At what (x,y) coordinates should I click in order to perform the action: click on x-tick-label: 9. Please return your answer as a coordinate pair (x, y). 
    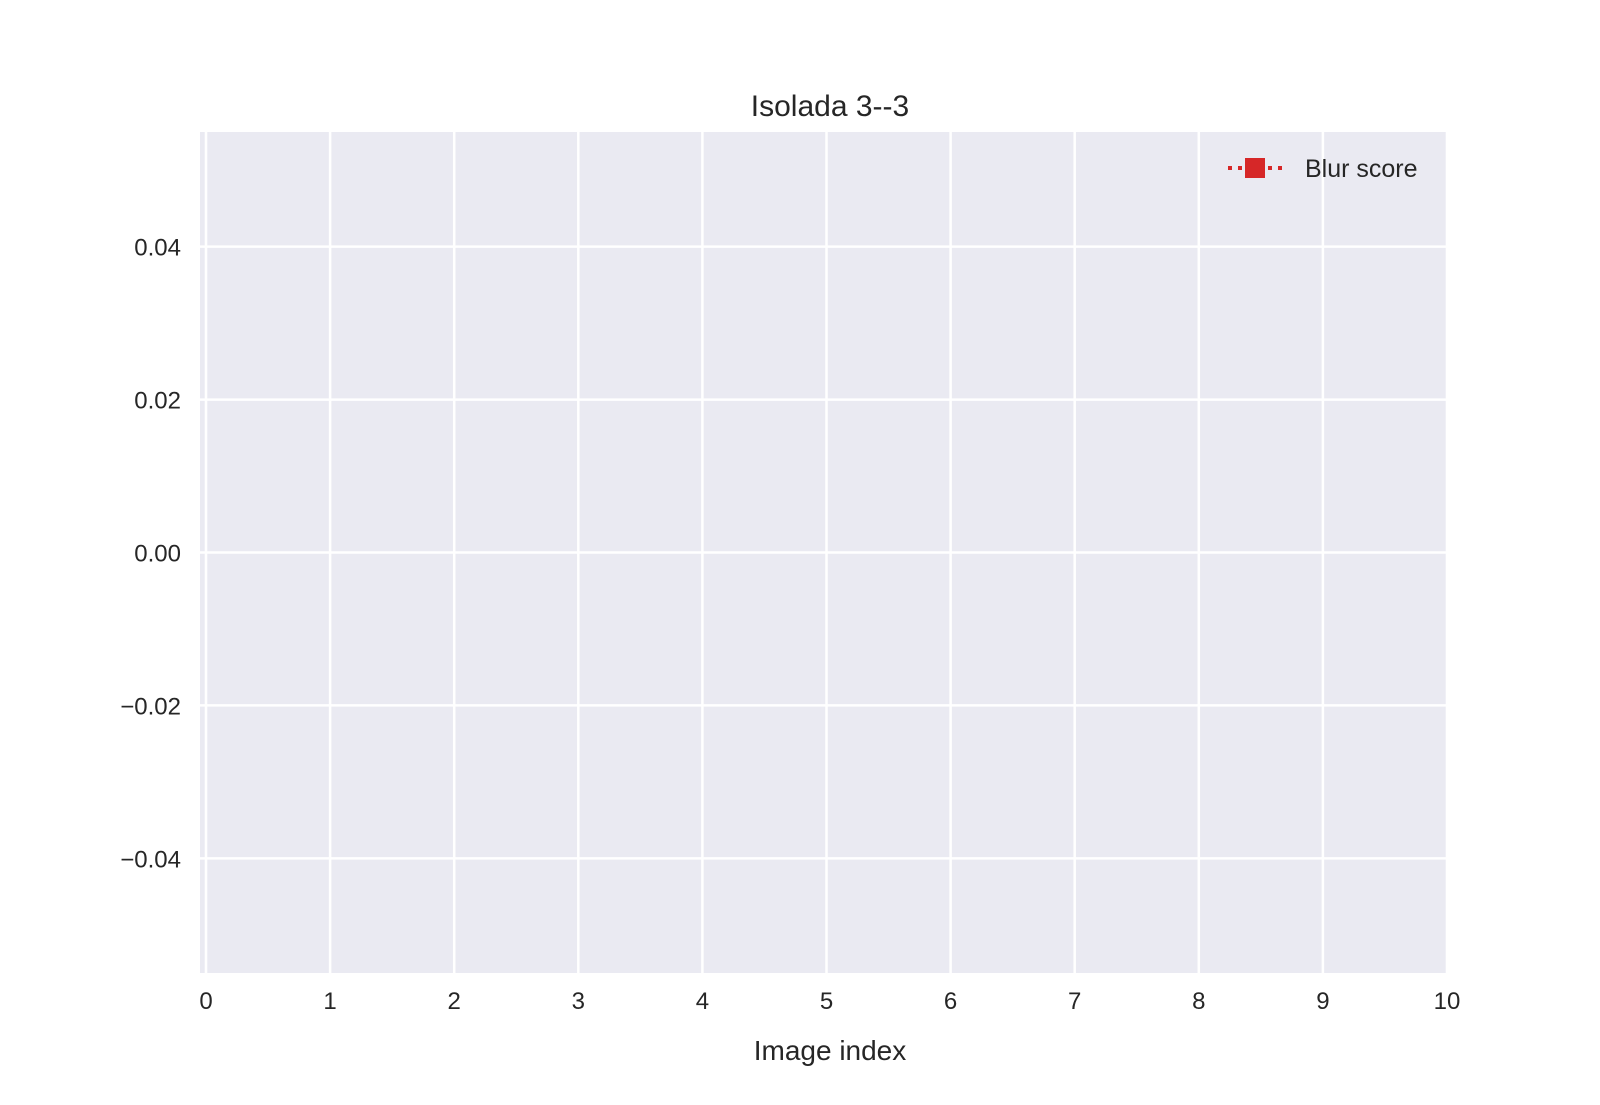
    Looking at the image, I should click on (1322, 1001).